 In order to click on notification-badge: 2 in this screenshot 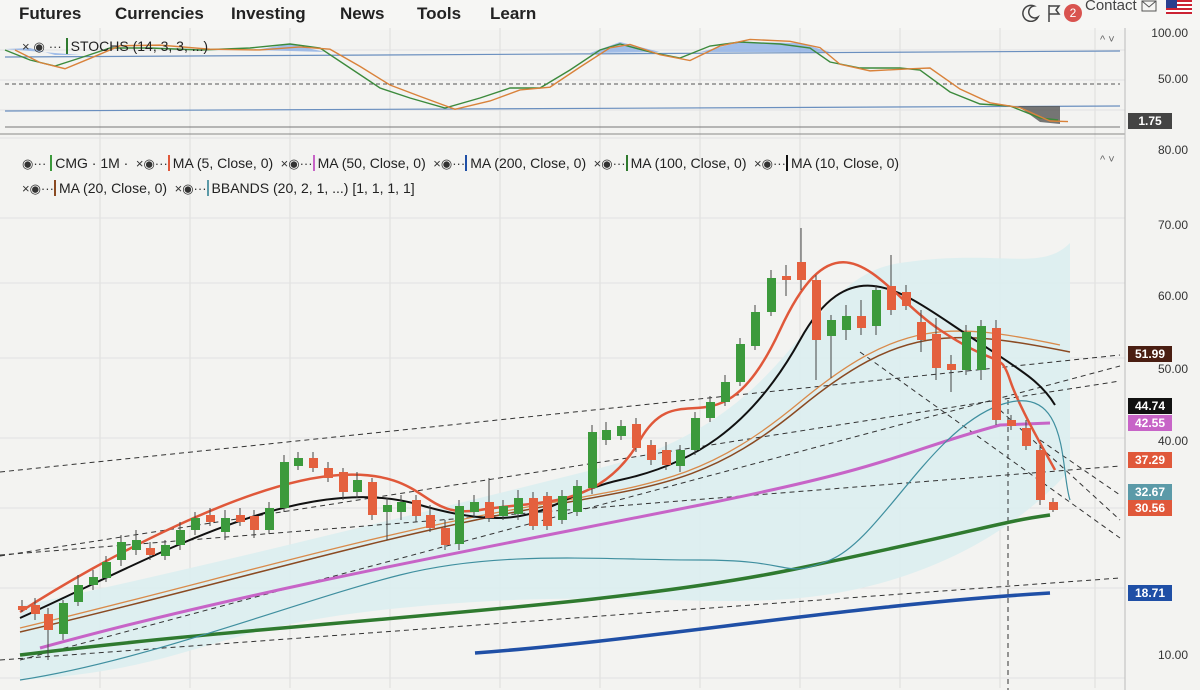, I will do `click(1073, 13)`.